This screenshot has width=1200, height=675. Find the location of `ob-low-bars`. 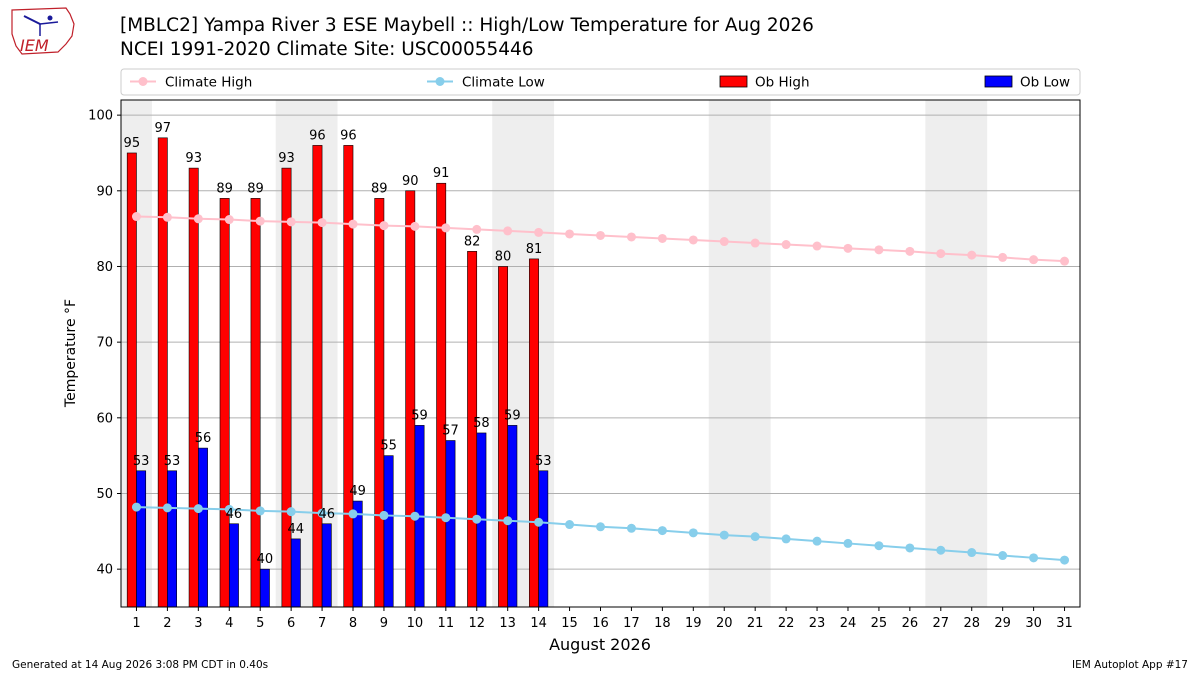

ob-low-bars is located at coordinates (342, 516).